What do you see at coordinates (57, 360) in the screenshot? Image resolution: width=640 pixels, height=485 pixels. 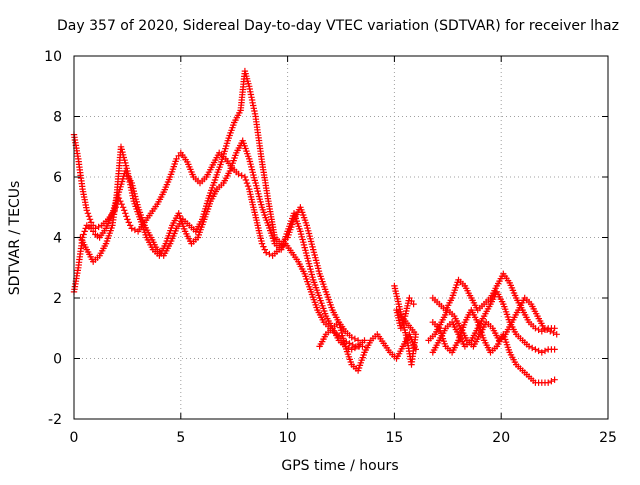 I see `y-tick-label: 0` at bounding box center [57, 360].